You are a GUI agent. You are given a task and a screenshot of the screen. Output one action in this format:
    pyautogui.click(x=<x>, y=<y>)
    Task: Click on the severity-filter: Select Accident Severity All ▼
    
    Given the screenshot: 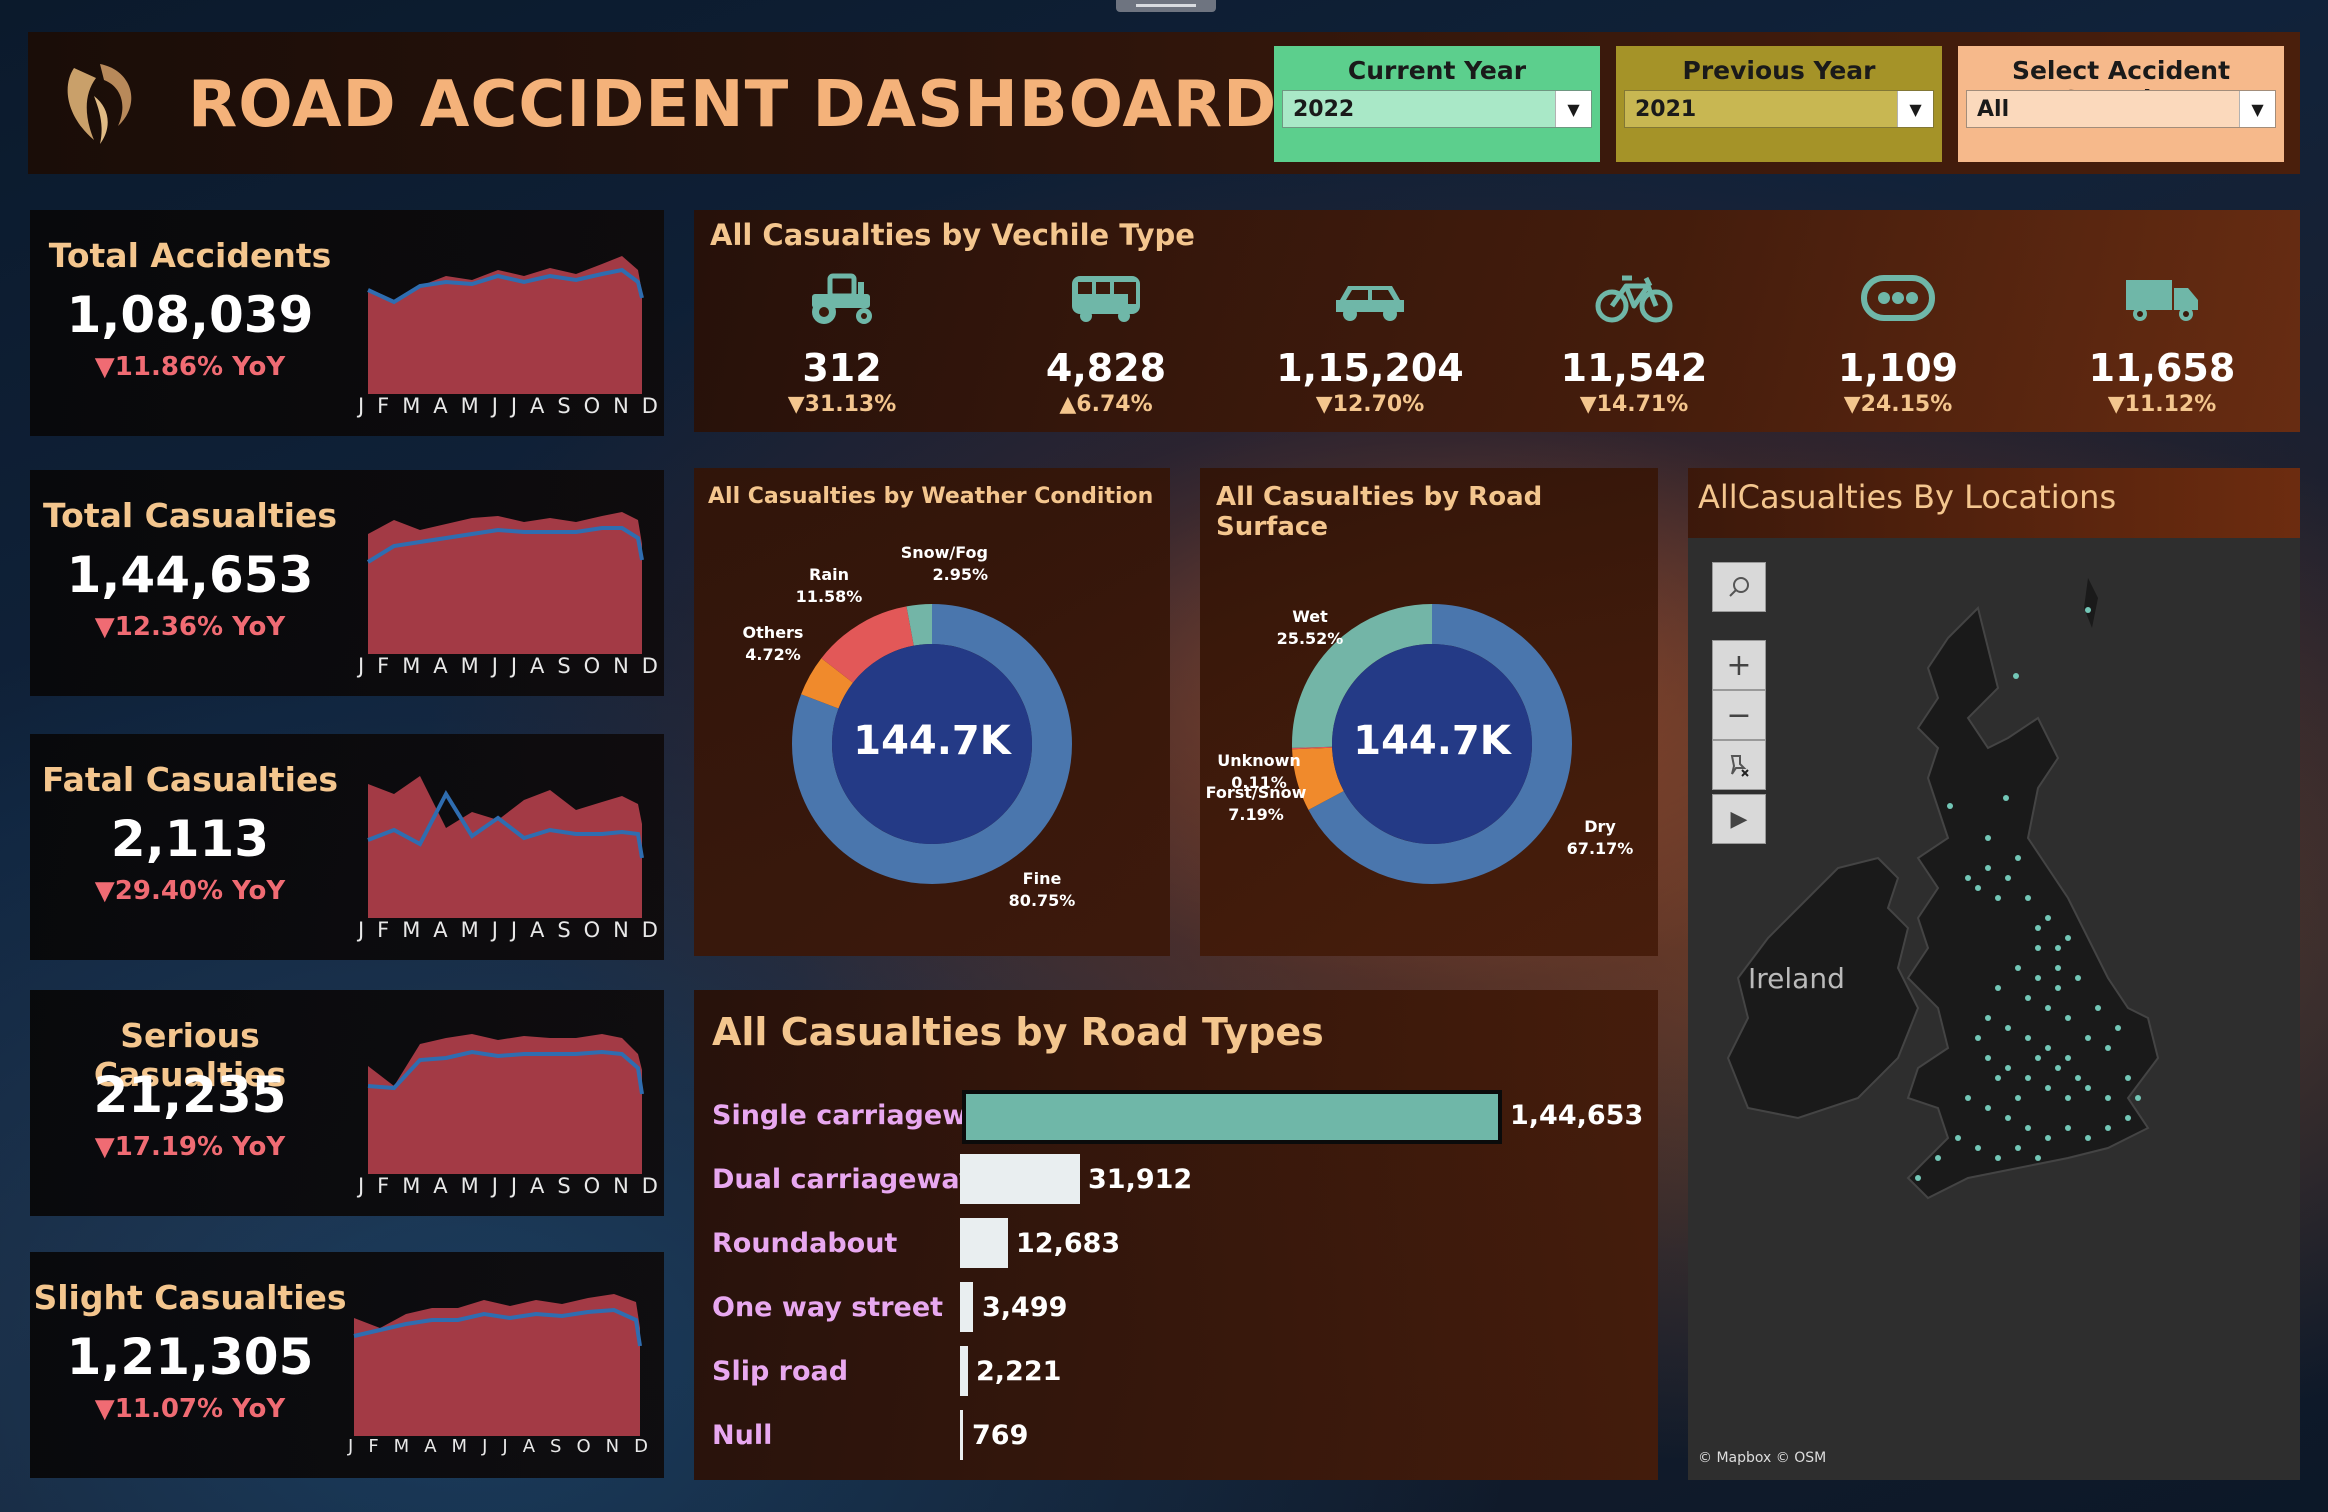 What is the action you would take?
    pyautogui.click(x=2121, y=104)
    